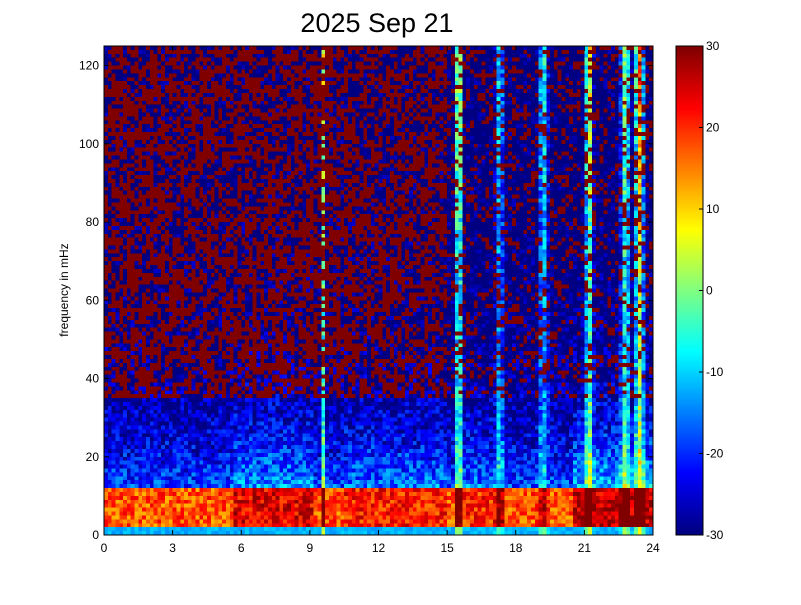 This screenshot has height=605, width=801. Describe the element at coordinates (64, 289) in the screenshot. I see `y-axis-label: frequency in mHz` at that location.